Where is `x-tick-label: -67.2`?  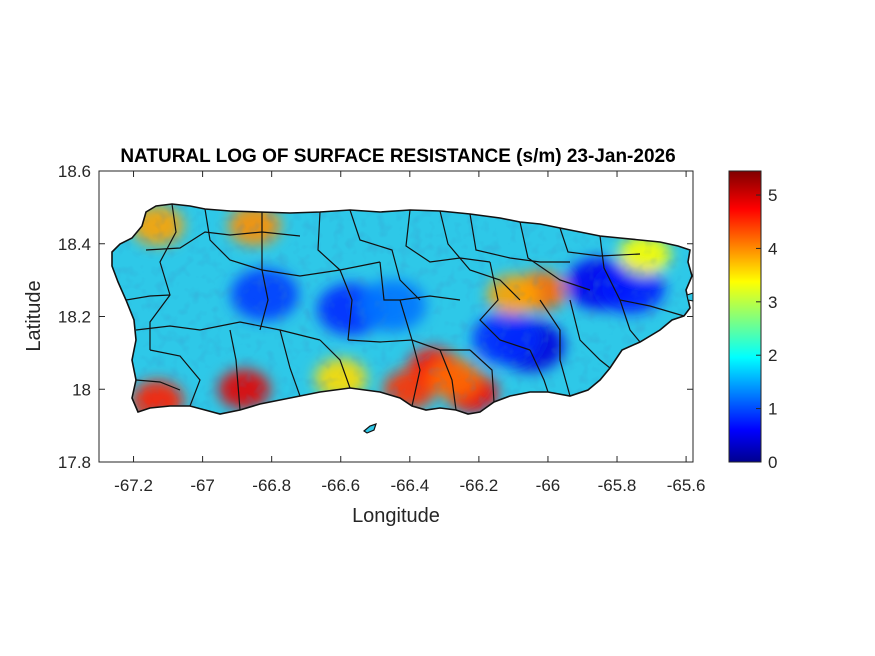 x-tick-label: -67.2 is located at coordinates (133, 485).